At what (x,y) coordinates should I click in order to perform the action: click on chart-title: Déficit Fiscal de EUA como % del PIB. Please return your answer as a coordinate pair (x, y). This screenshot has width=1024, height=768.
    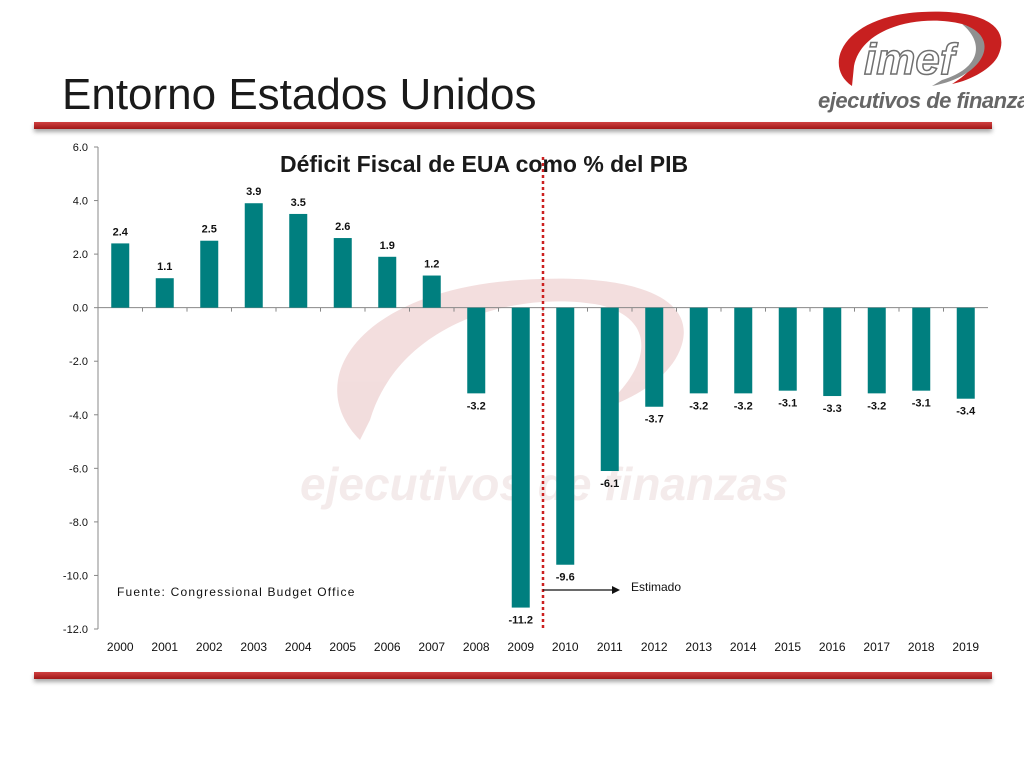
    Looking at the image, I should click on (484, 164).